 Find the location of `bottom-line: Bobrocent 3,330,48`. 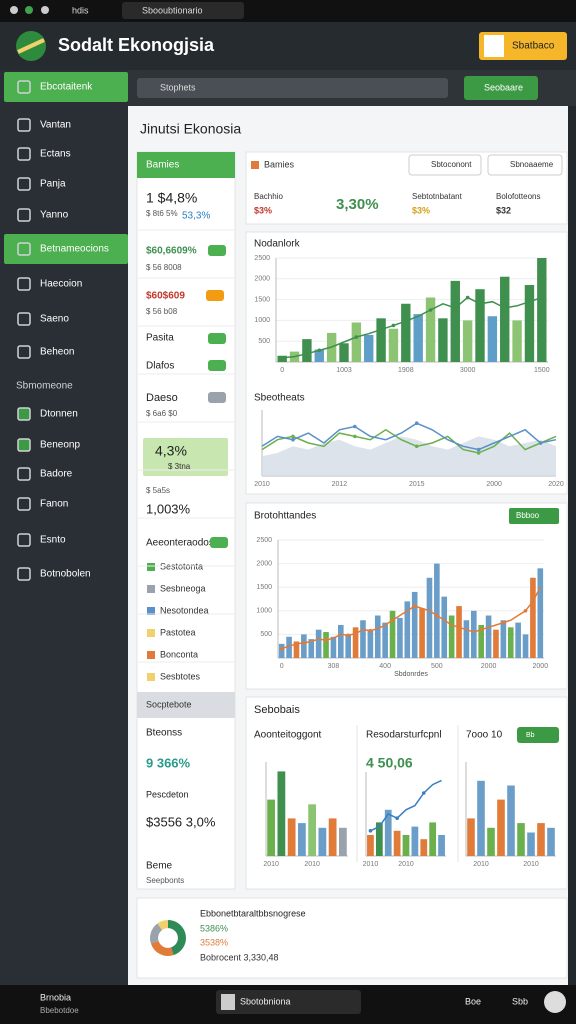

bottom-line: Bobrocent 3,330,48 is located at coordinates (239, 957).